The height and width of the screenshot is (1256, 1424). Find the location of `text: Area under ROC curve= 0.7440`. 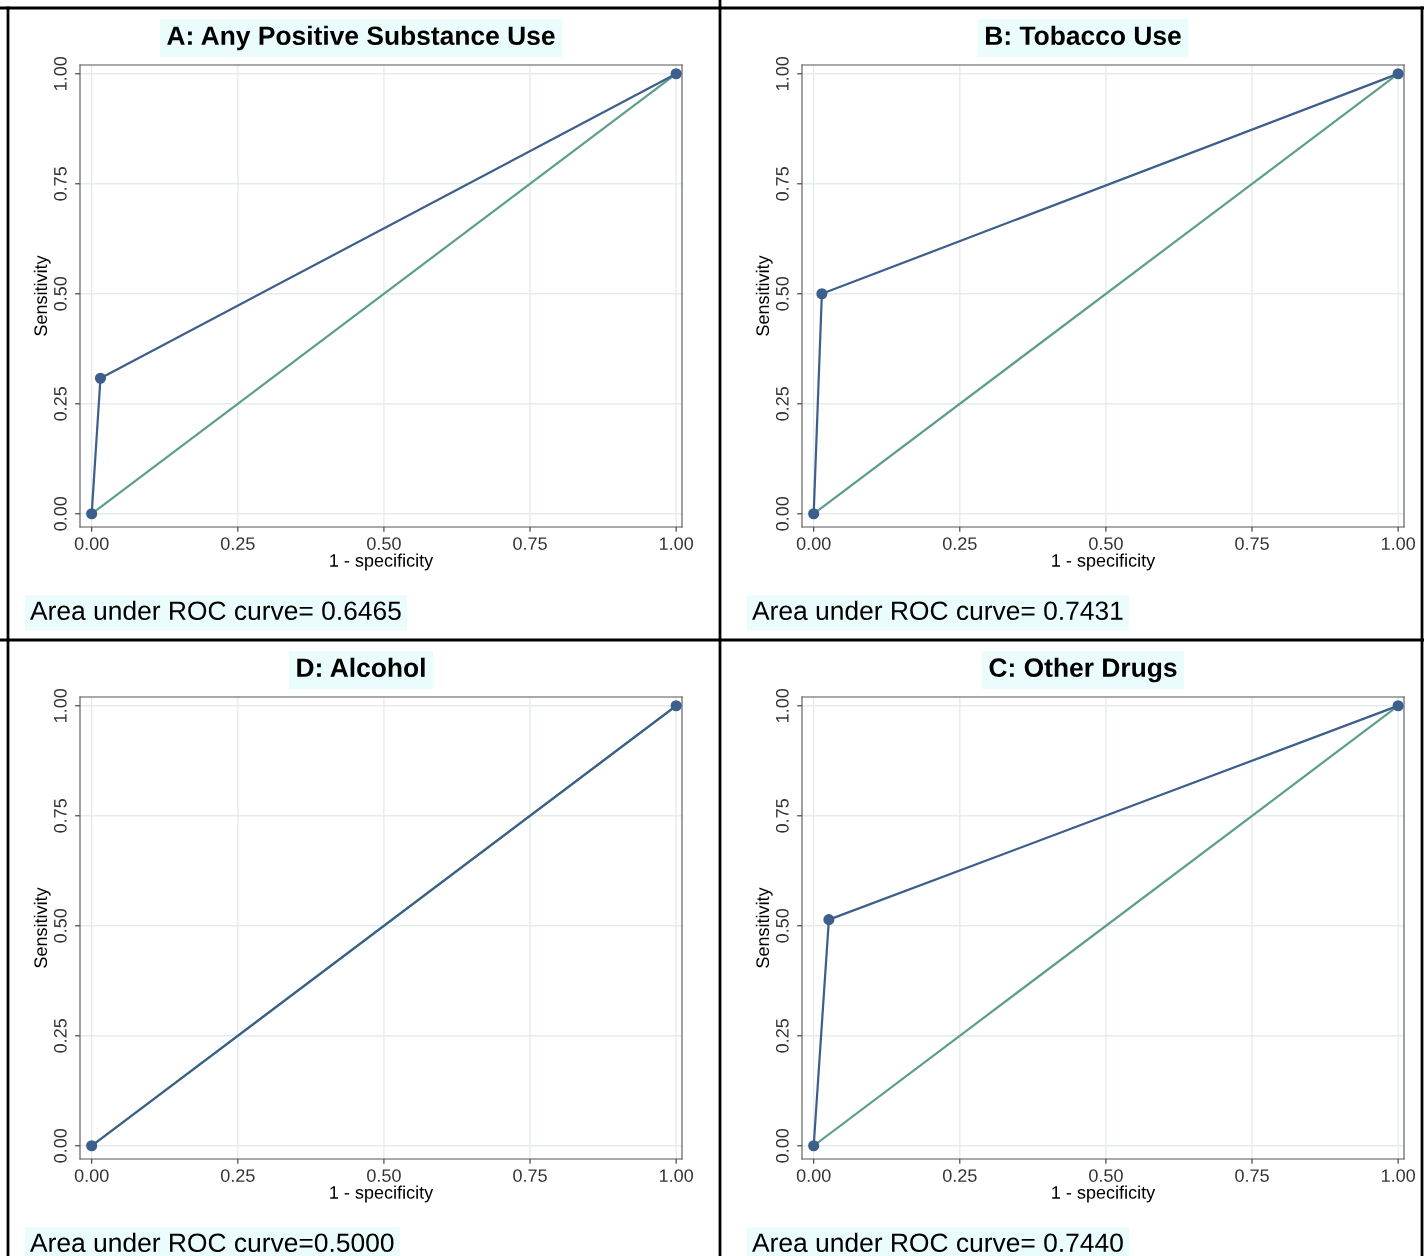

text: Area under ROC curve= 0.7440 is located at coordinates (937, 1242).